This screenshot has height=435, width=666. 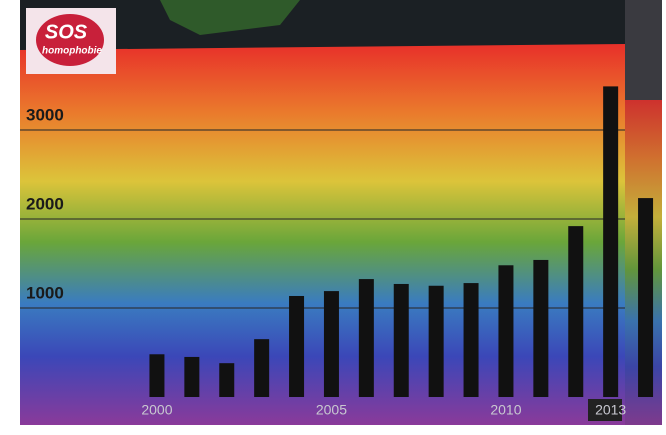 I want to click on logo-title: SOS, so click(x=66, y=32).